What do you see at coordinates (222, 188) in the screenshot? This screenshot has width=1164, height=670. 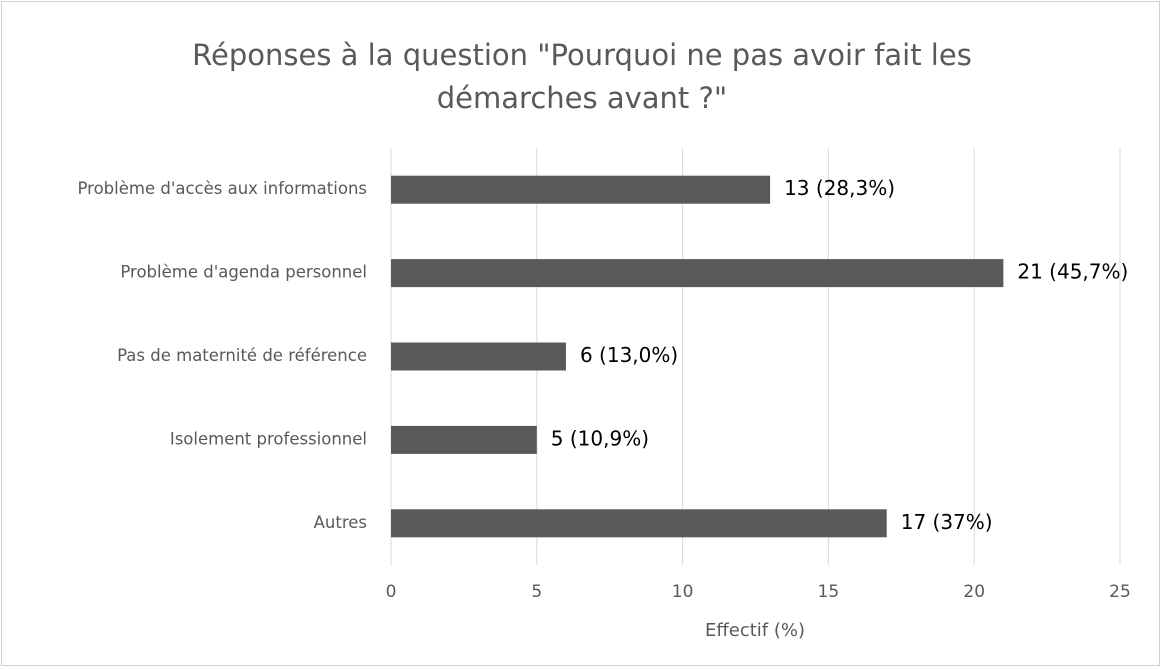 I see `y-tick-label: Problème d'accès aux informations` at bounding box center [222, 188].